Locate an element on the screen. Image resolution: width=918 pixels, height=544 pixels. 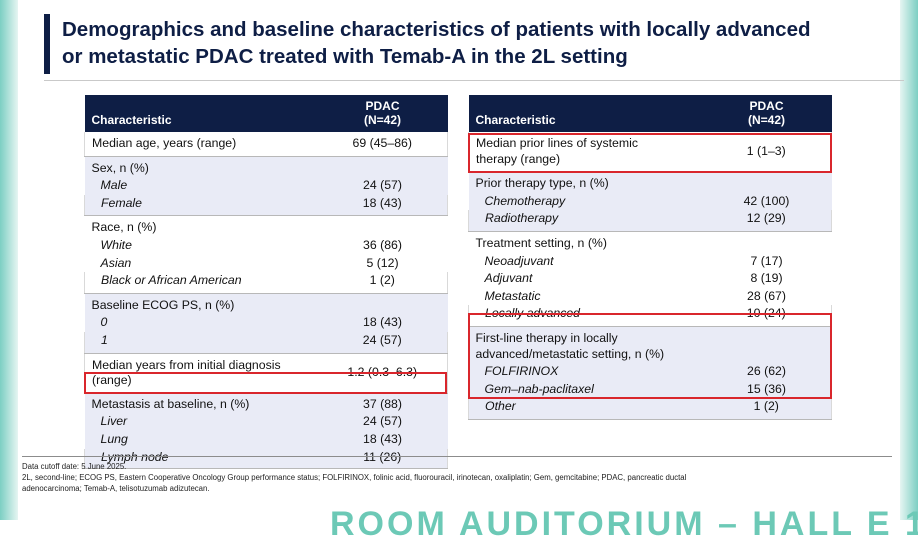
row-label: Other is located at coordinates (584, 409).